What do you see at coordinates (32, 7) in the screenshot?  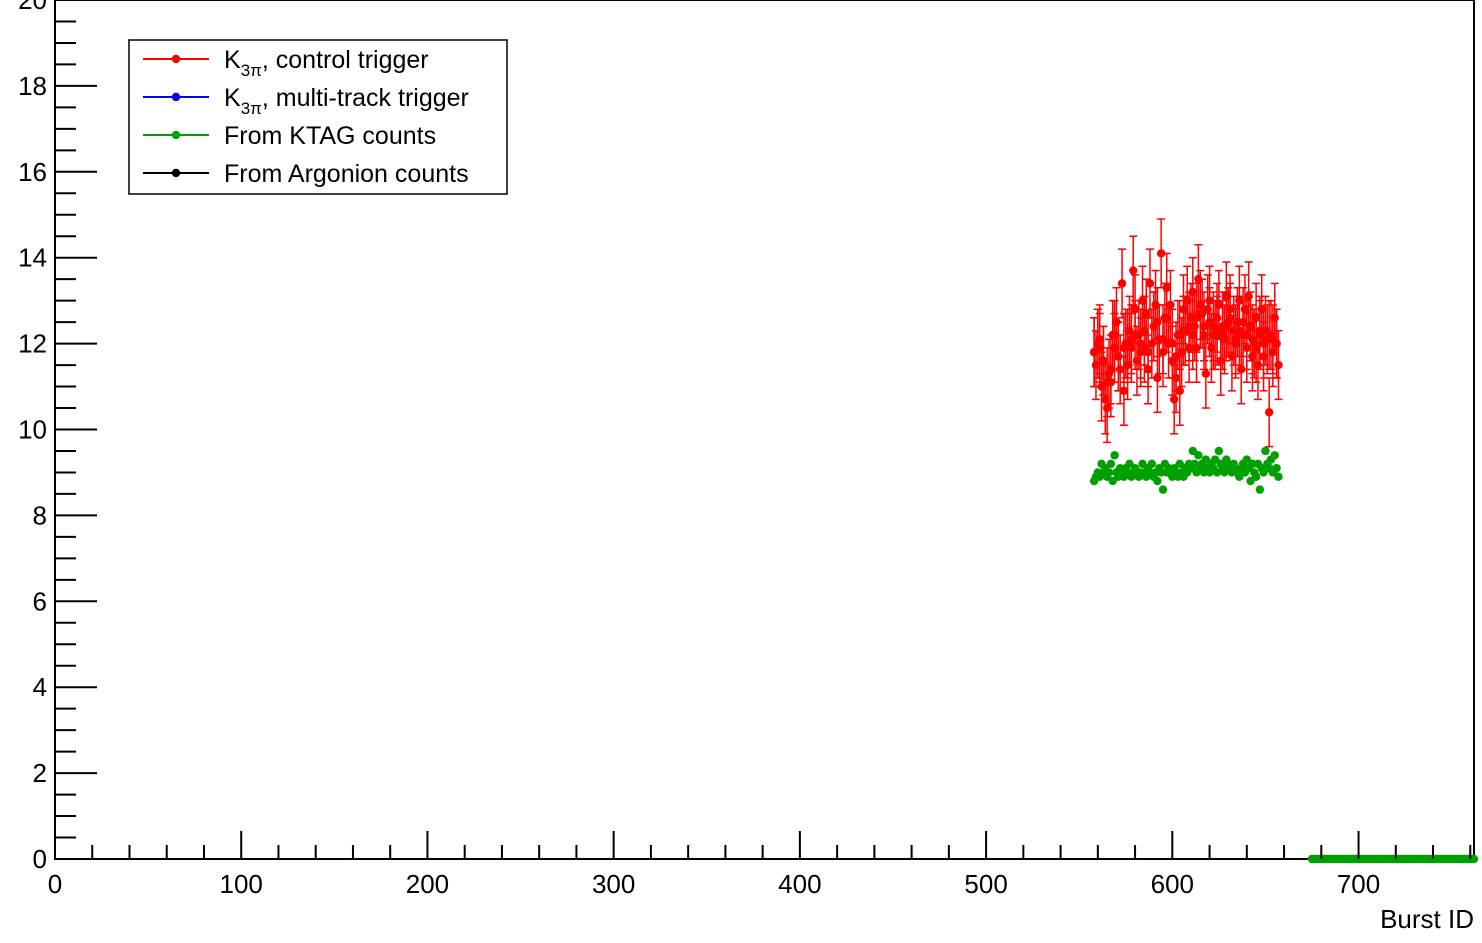 I see `y-tick-label: 20` at bounding box center [32, 7].